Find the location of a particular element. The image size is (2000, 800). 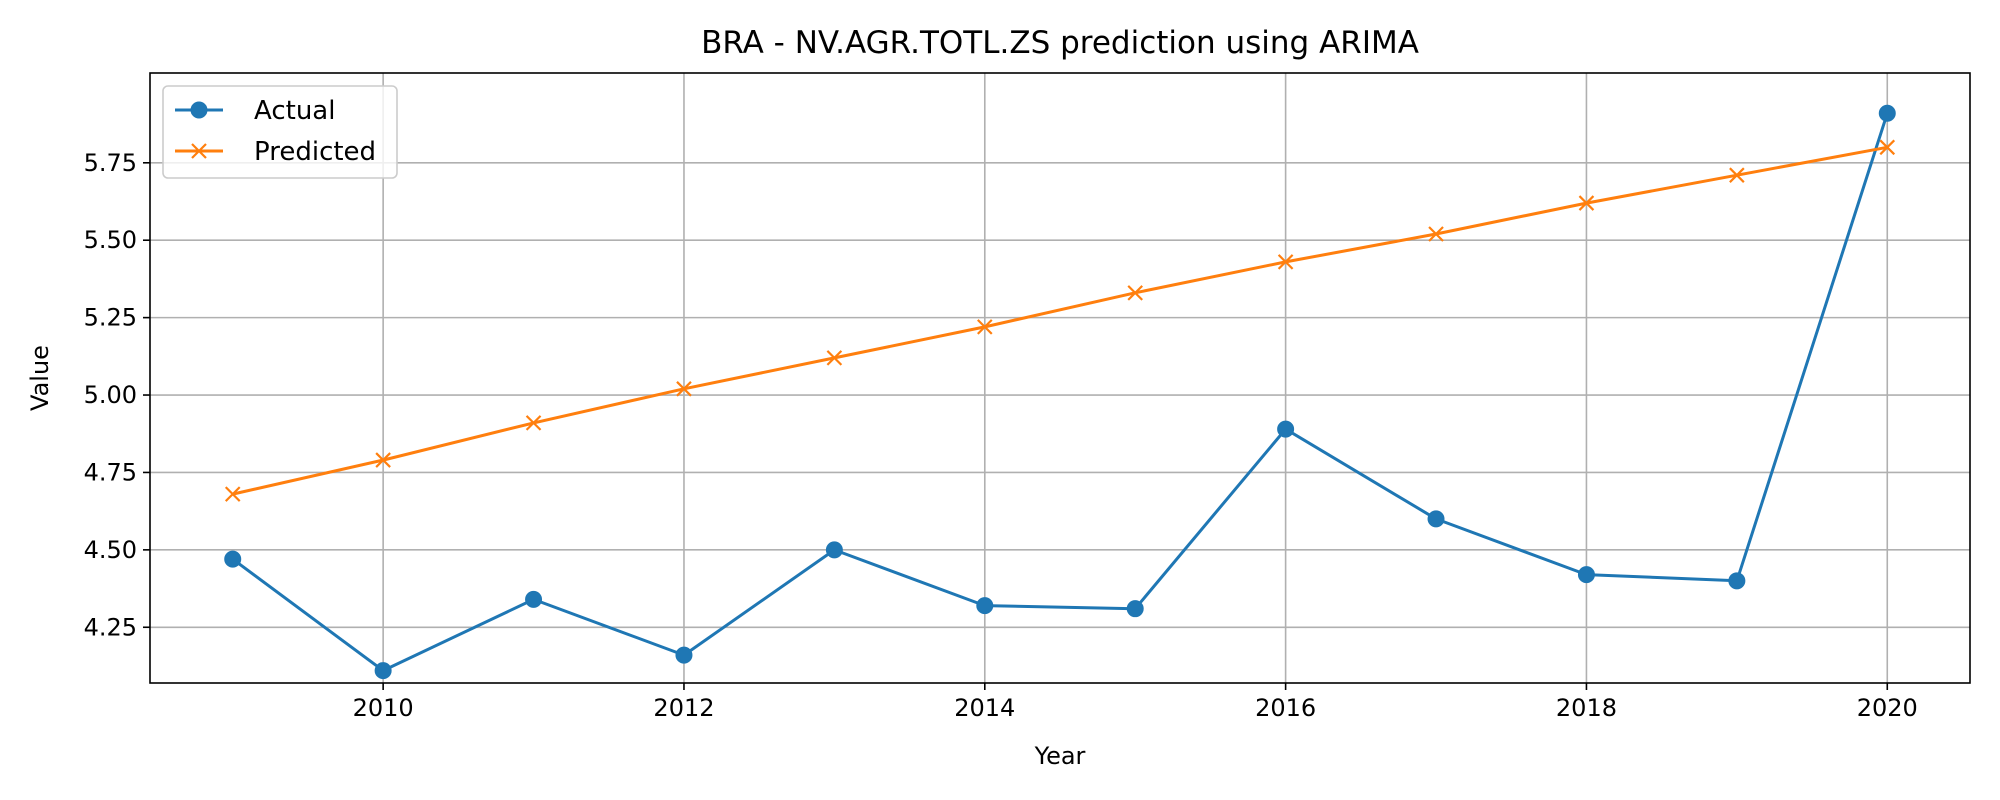

legend-marker-actual is located at coordinates (199, 110).